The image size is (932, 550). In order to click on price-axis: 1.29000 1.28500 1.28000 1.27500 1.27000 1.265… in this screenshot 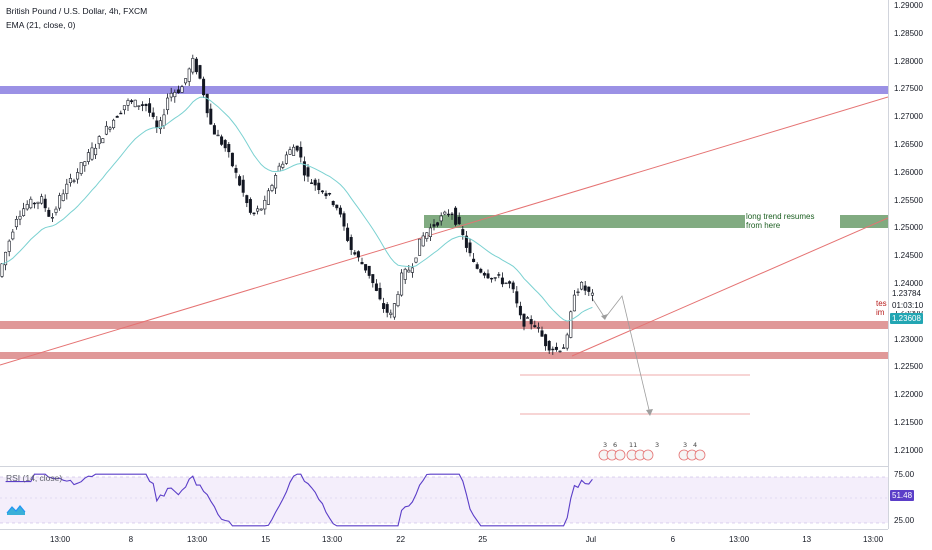, I will do `click(910, 264)`.